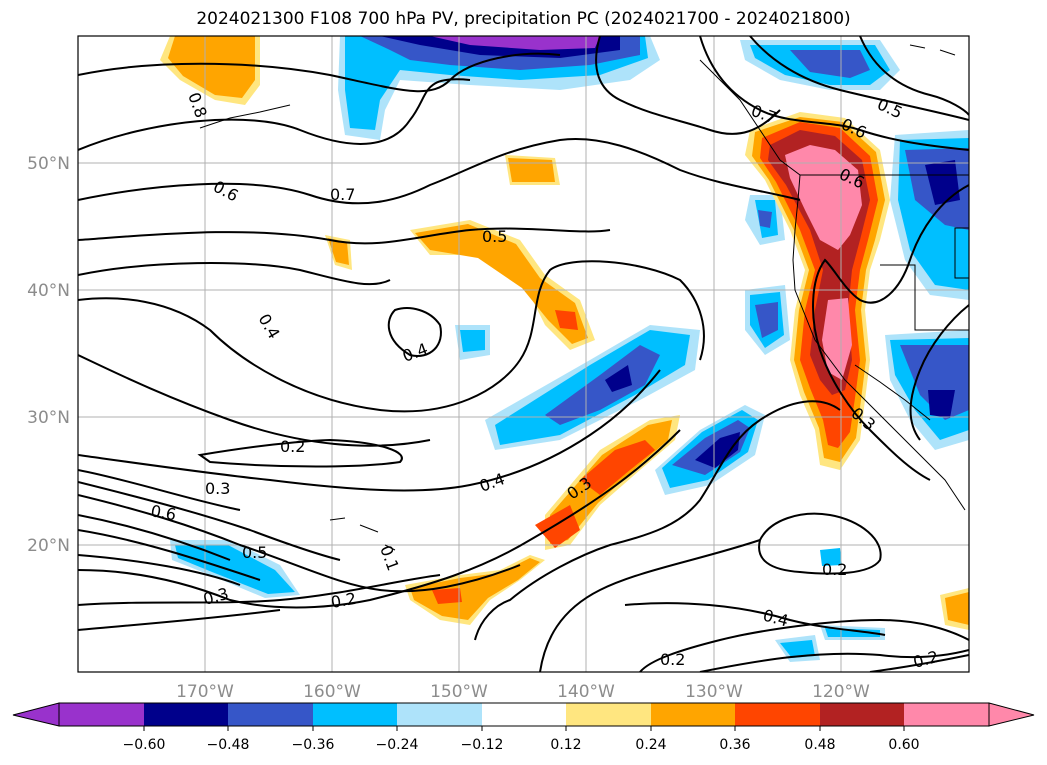 Image resolution: width=1047 pixels, height=765 pixels. What do you see at coordinates (565, 745) in the screenshot?
I see `colorbar-tick-label: 0.12` at bounding box center [565, 745].